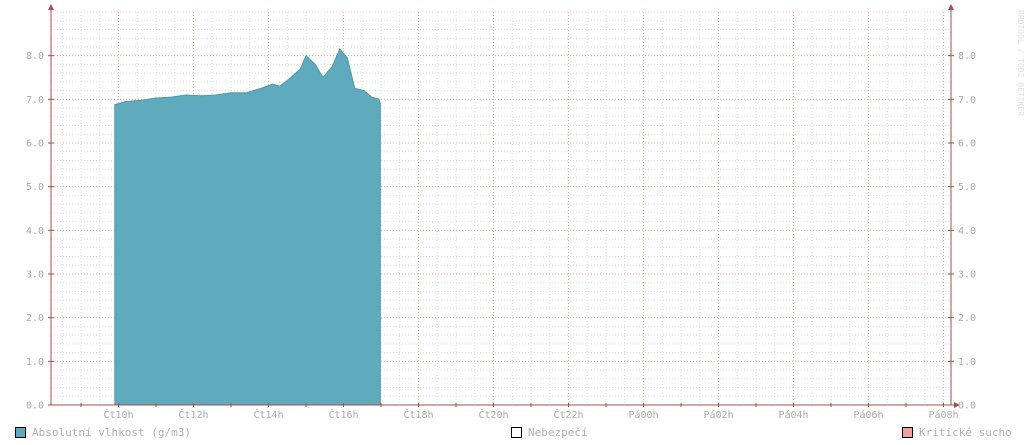  What do you see at coordinates (35, 275) in the screenshot?
I see `y-tick-label-left: 3.0` at bounding box center [35, 275].